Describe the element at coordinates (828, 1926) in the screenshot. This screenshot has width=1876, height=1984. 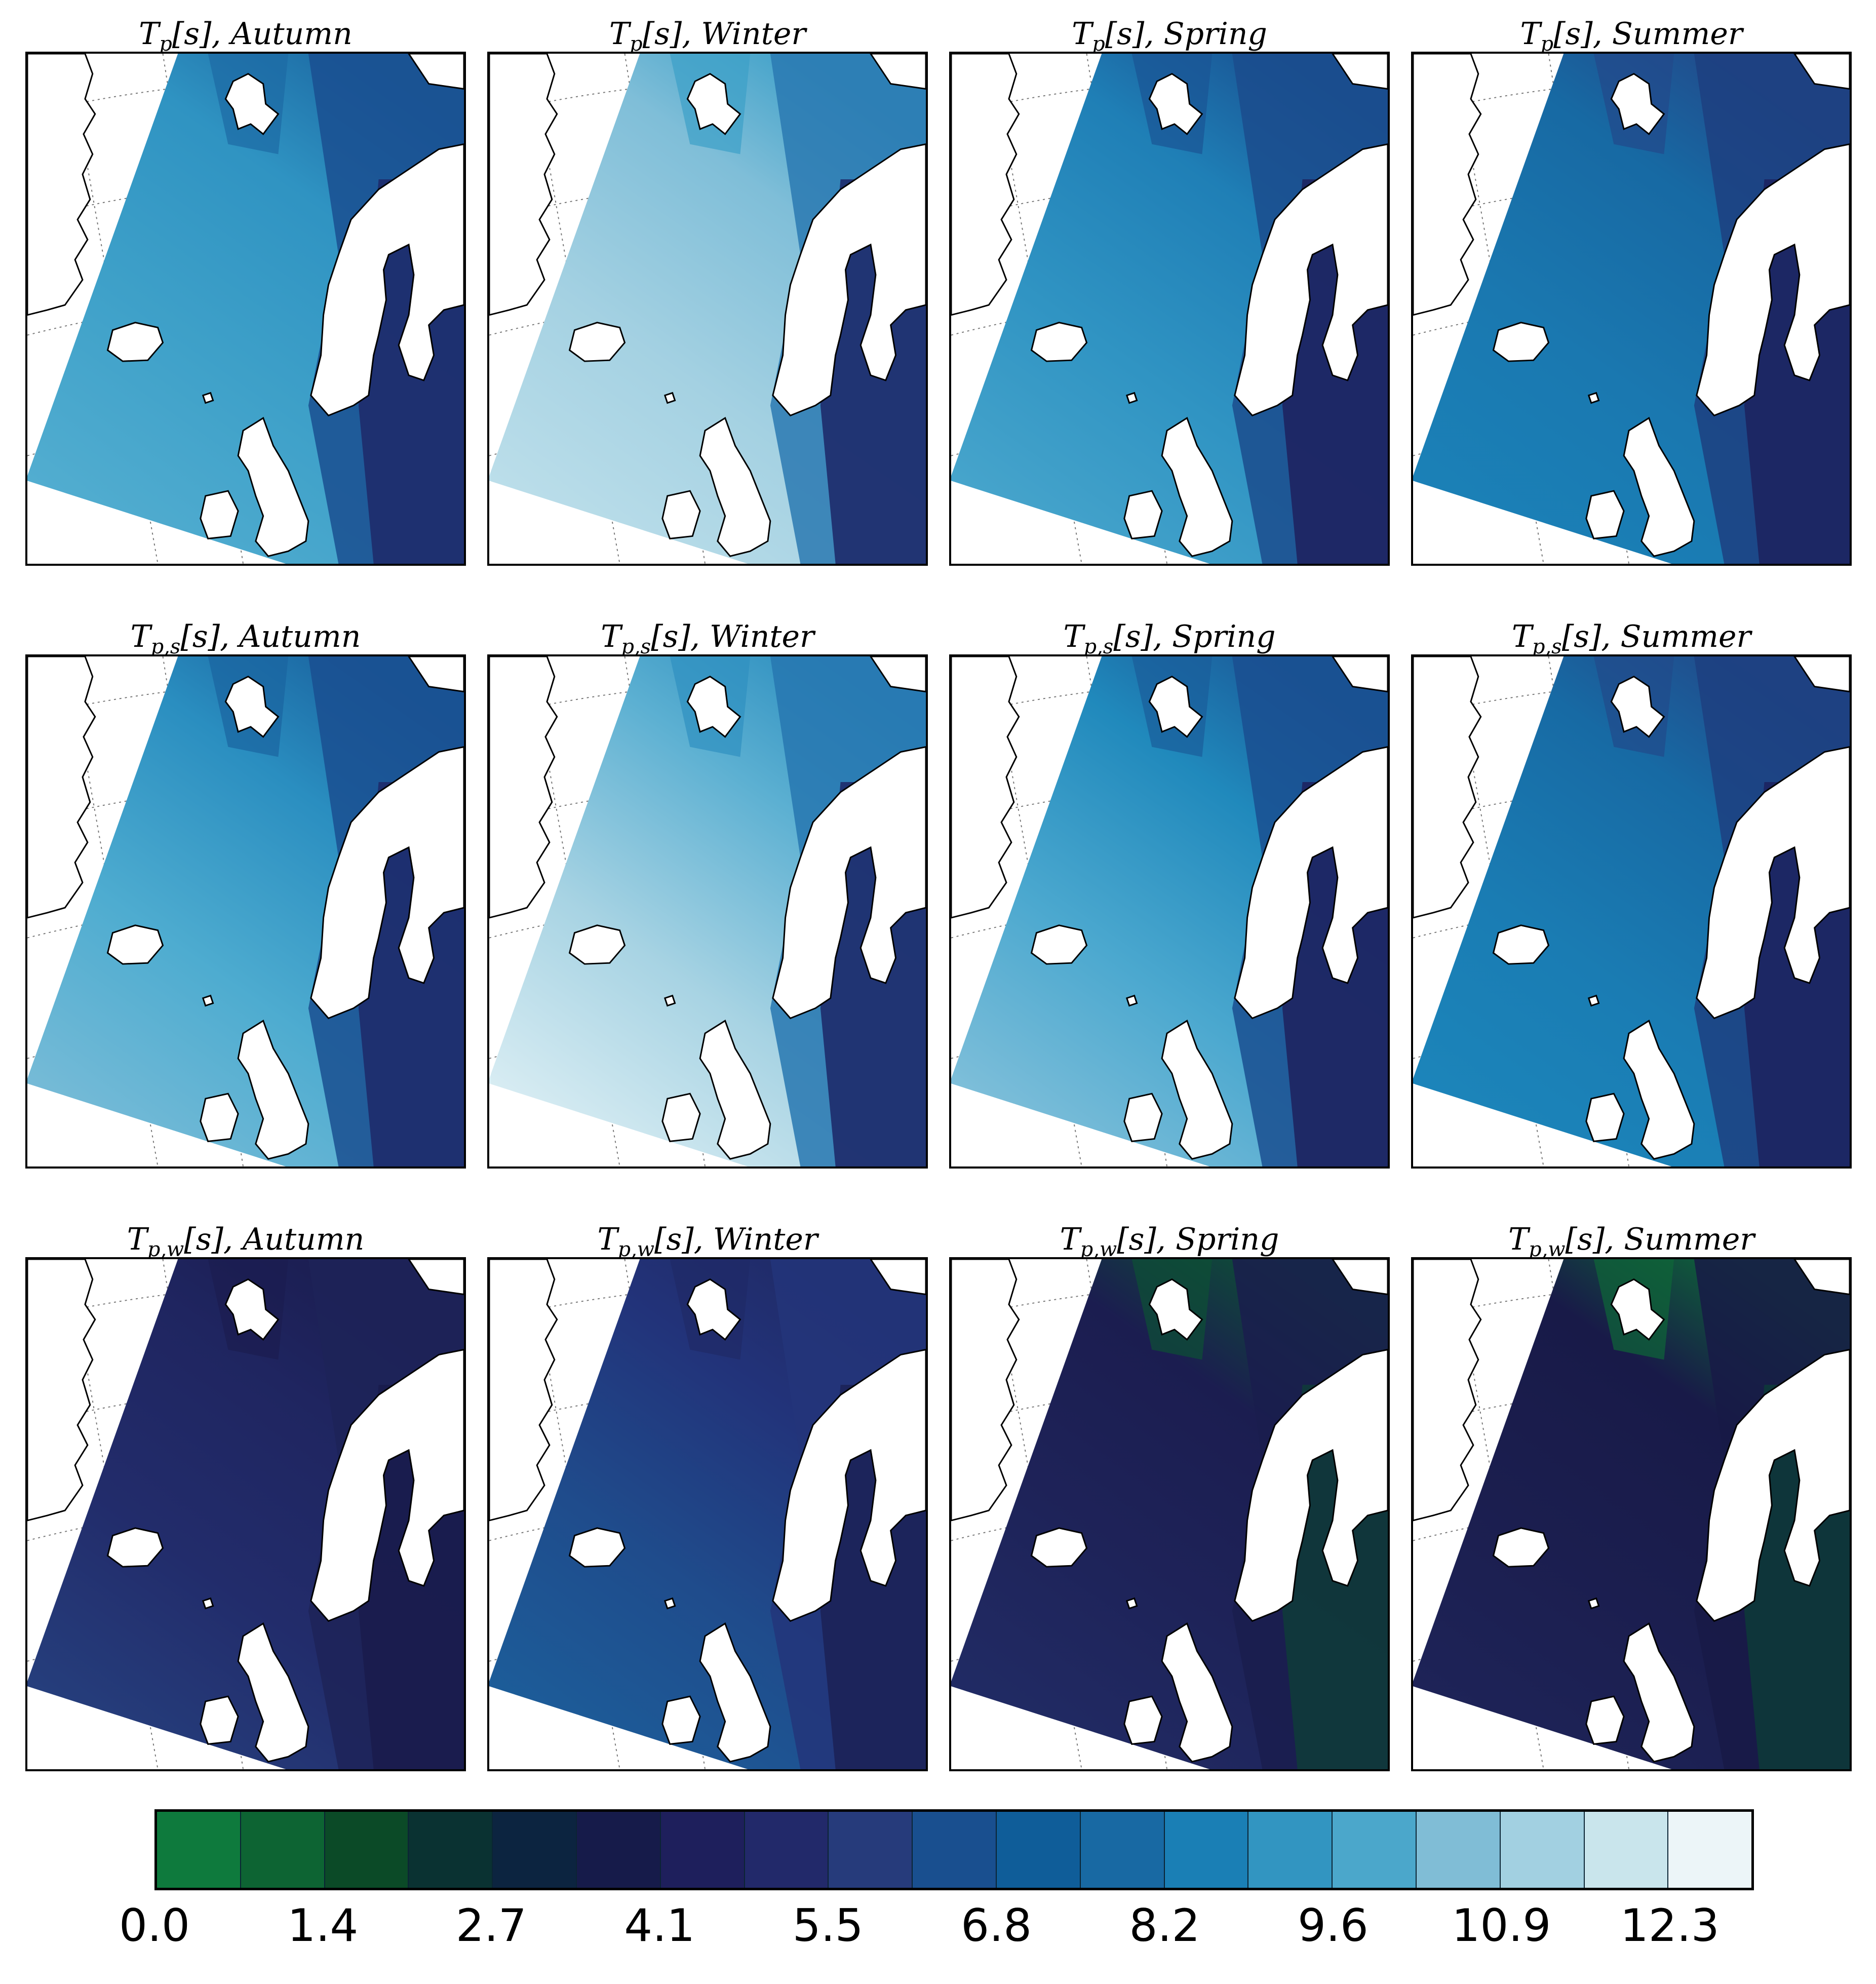
I see `colorbar-tick-label: 5.5` at that location.